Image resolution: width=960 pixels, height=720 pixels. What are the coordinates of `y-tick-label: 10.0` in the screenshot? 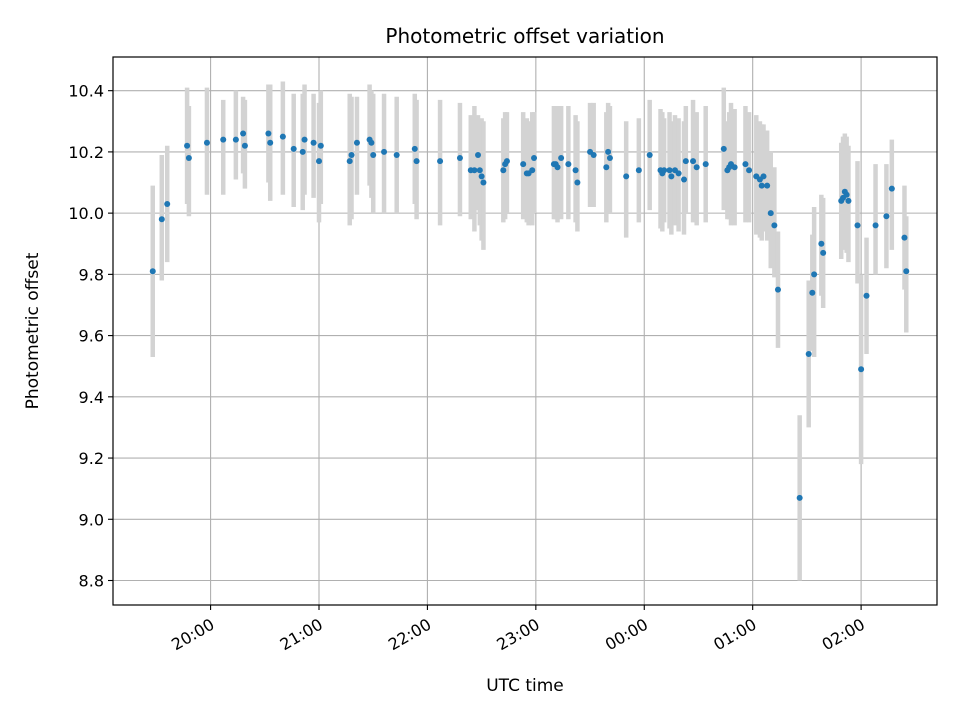 It's located at (86, 213).